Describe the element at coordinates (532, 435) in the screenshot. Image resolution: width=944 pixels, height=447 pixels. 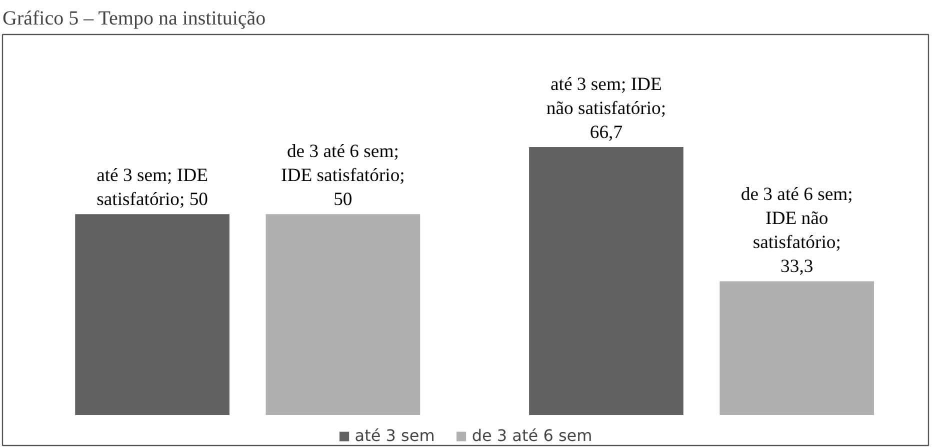
I see `legend-label: de 3 até 6 sem` at that location.